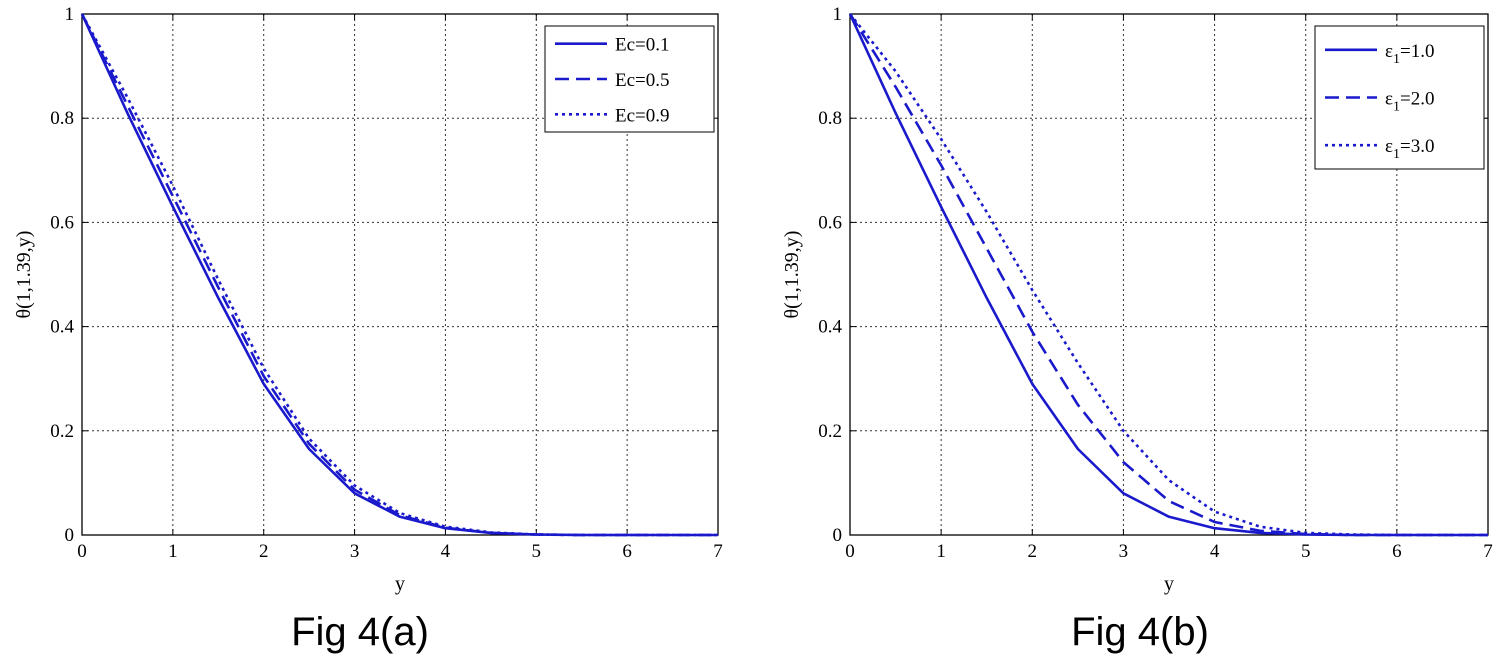 Image resolution: width=1500 pixels, height=654 pixels. Describe the element at coordinates (1417, 99) in the screenshot. I see `legend-label-tail: =2.0` at that location.